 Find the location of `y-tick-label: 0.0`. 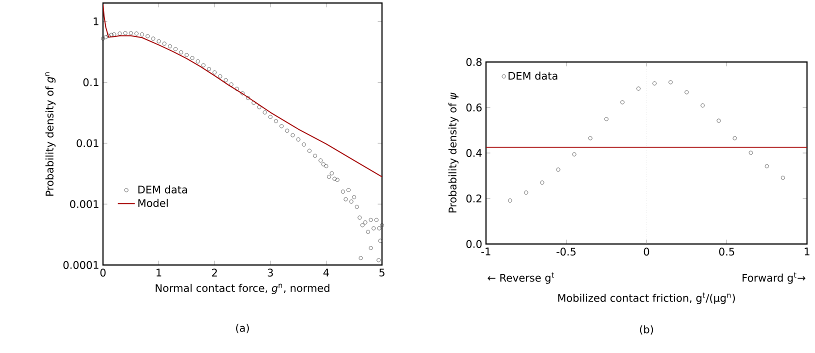

y-tick-label: 0.0 is located at coordinates (474, 244).